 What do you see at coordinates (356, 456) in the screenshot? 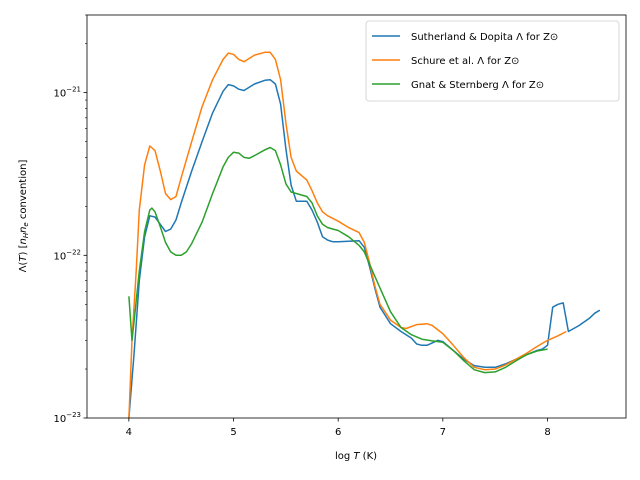
I see `x-axis-label: log T (K)` at bounding box center [356, 456].